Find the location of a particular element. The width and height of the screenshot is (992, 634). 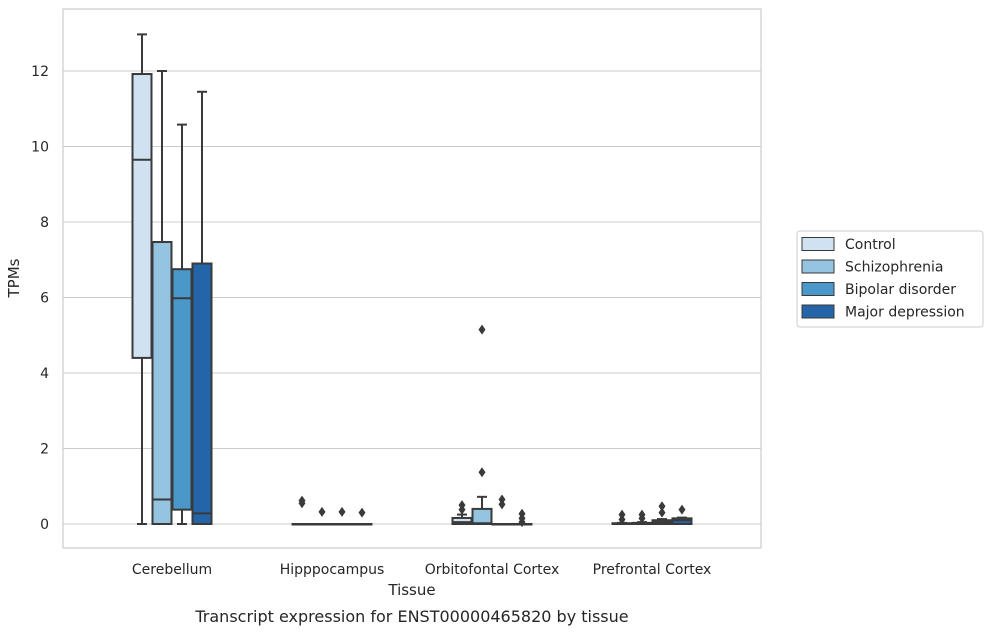

y-tick-label: 2 is located at coordinates (44, 450).